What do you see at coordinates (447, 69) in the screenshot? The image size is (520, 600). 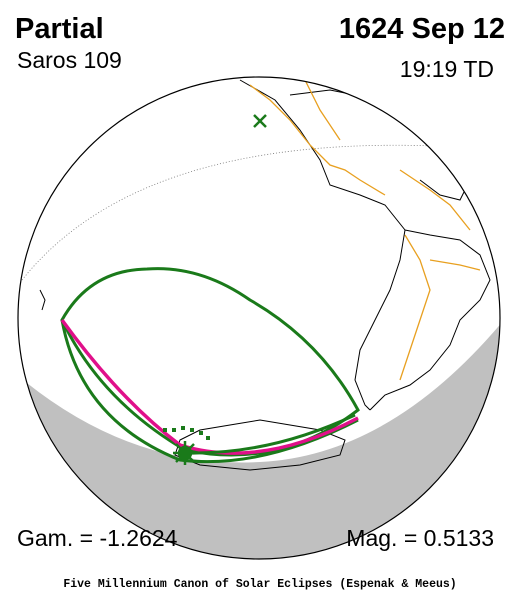 I see `time: 19:19 TD` at bounding box center [447, 69].